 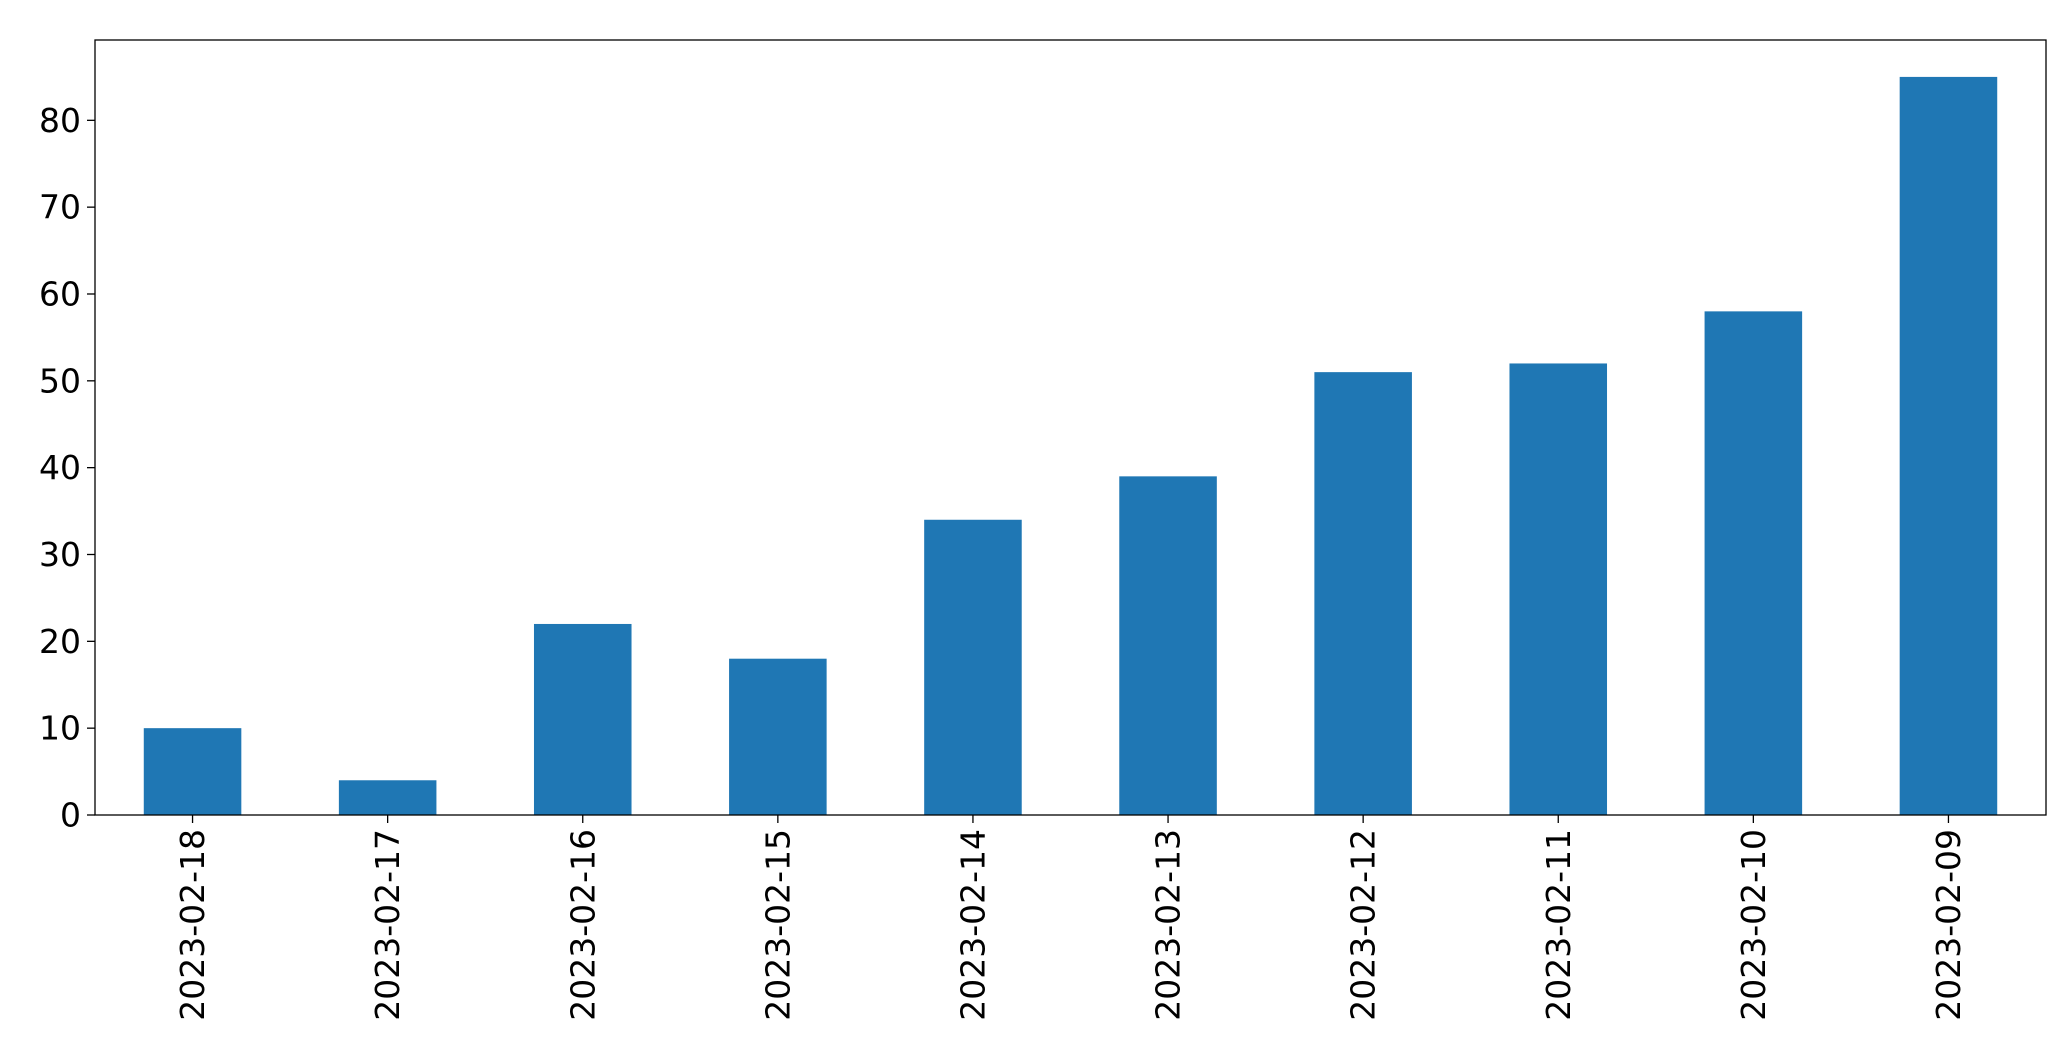 I want to click on x-tick-label: 2023-02-11, so click(x=1558, y=925).